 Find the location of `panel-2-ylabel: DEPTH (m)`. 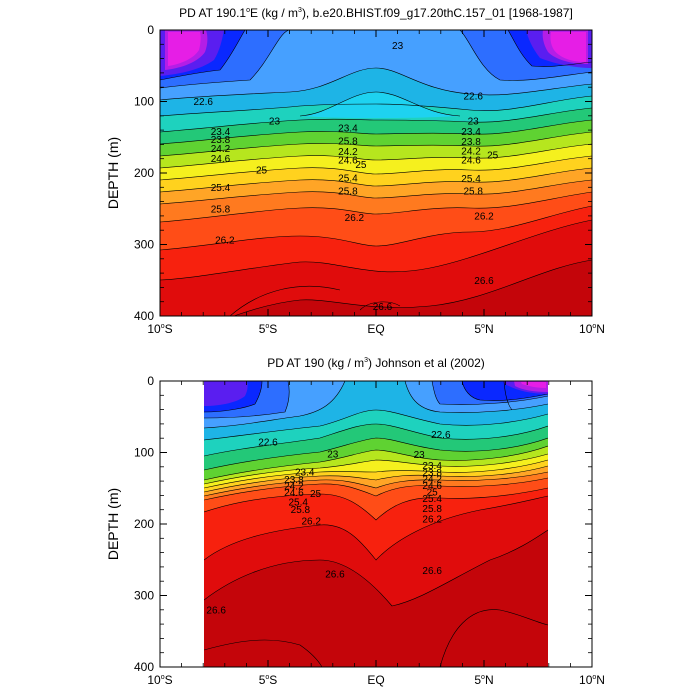

panel-2-ylabel: DEPTH (m) is located at coordinates (113, 524).